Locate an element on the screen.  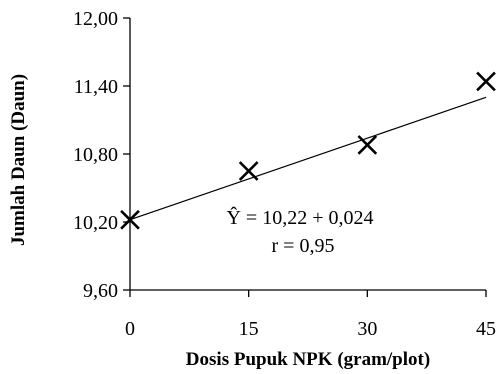
y-ticks-group: 9,60 10,20 10,80 11,40 12,00 is located at coordinates (101, 155).